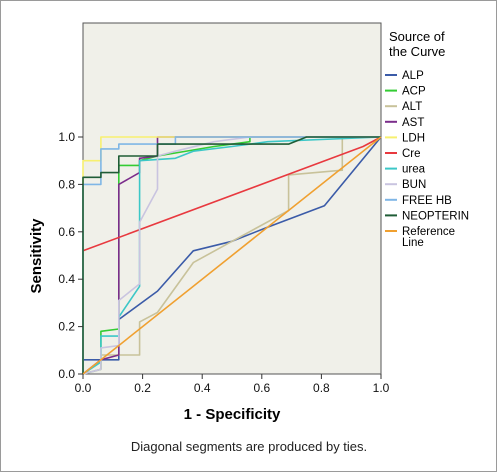 The height and width of the screenshot is (472, 497). I want to click on x-tick-label: 0.6, so click(261, 388).